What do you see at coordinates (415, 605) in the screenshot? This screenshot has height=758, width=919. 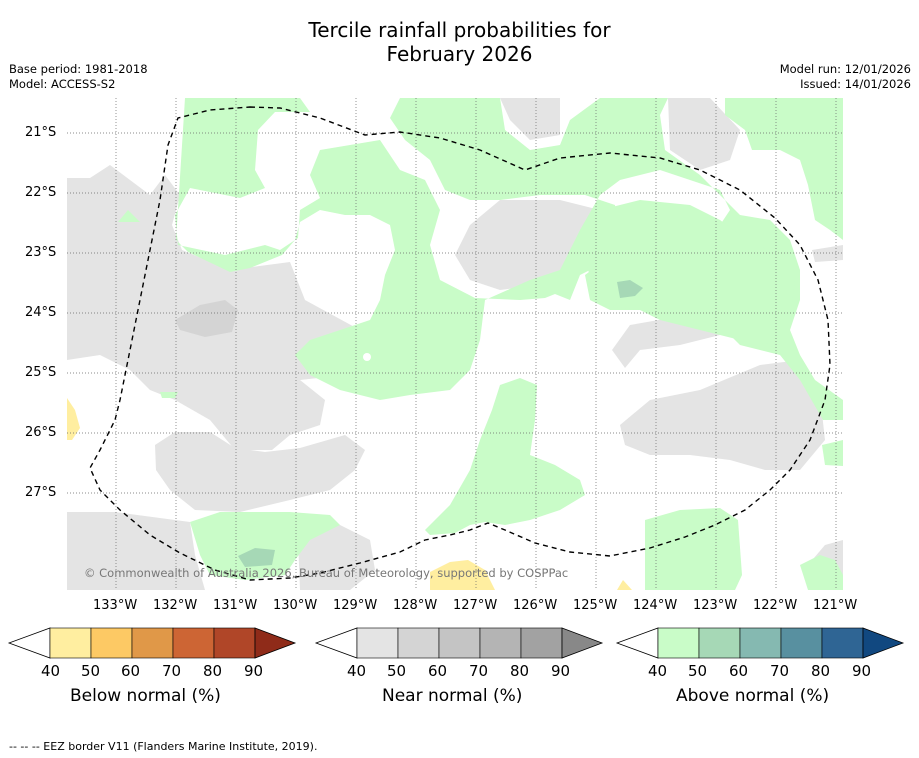 I see `lon-label: 128°W` at bounding box center [415, 605].